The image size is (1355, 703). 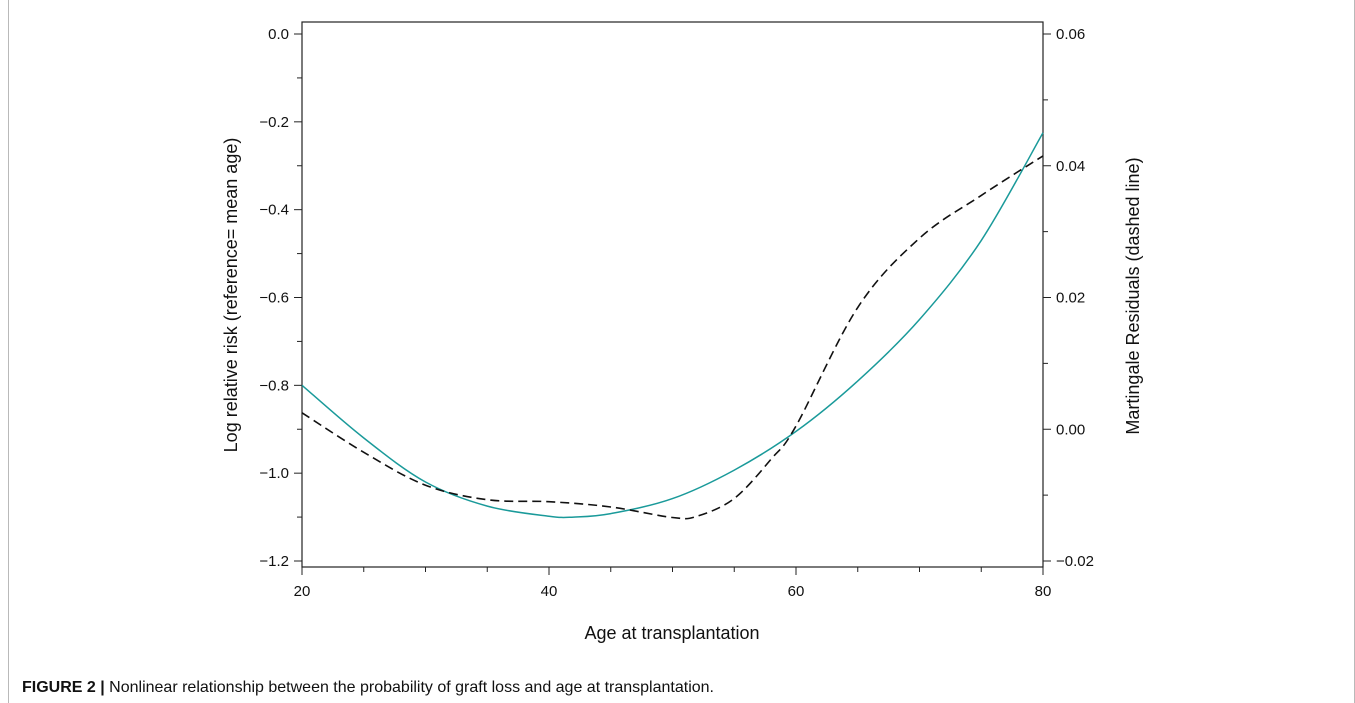 I want to click on x-axis: 20 40 60 80, so click(x=673, y=583).